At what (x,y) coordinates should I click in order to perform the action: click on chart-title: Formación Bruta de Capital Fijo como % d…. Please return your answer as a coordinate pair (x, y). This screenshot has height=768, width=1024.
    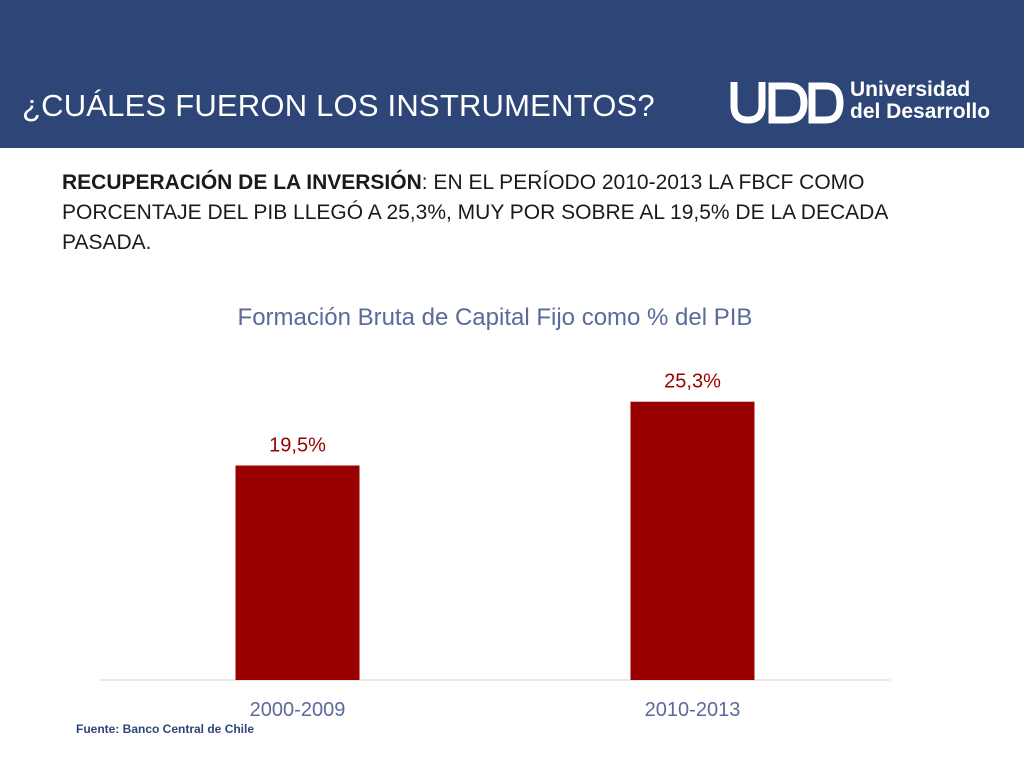
    Looking at the image, I should click on (495, 317).